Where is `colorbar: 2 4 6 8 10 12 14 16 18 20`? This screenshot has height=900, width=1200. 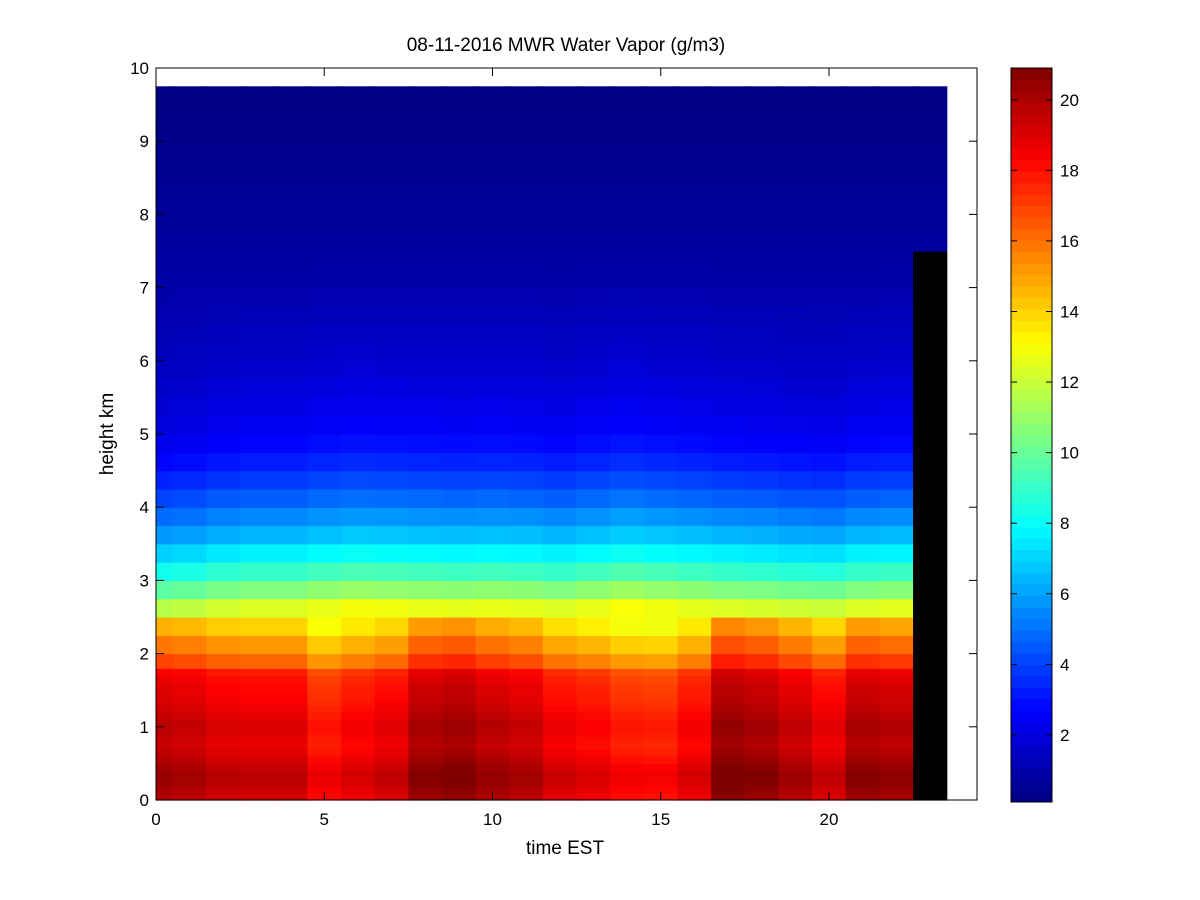
colorbar: 2 4 6 8 10 12 14 16 18 20 is located at coordinates (1044, 435).